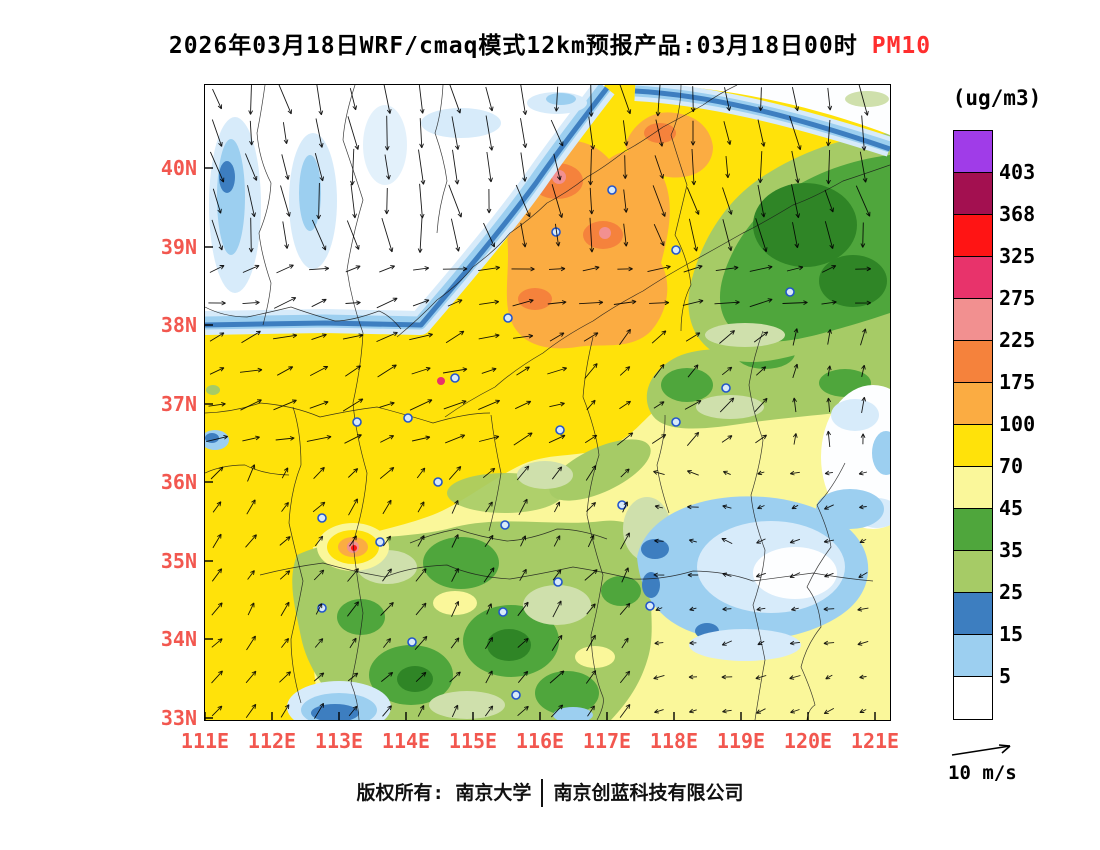  What do you see at coordinates (205, 741) in the screenshot?
I see `lon-tick-label: 111E` at bounding box center [205, 741].